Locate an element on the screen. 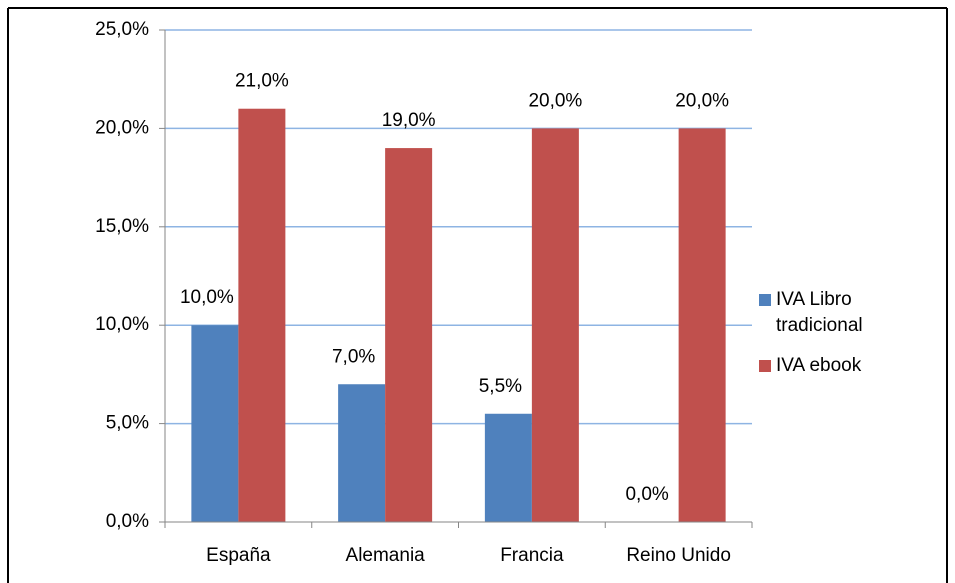  x-tick-label: Francia is located at coordinates (532, 555).